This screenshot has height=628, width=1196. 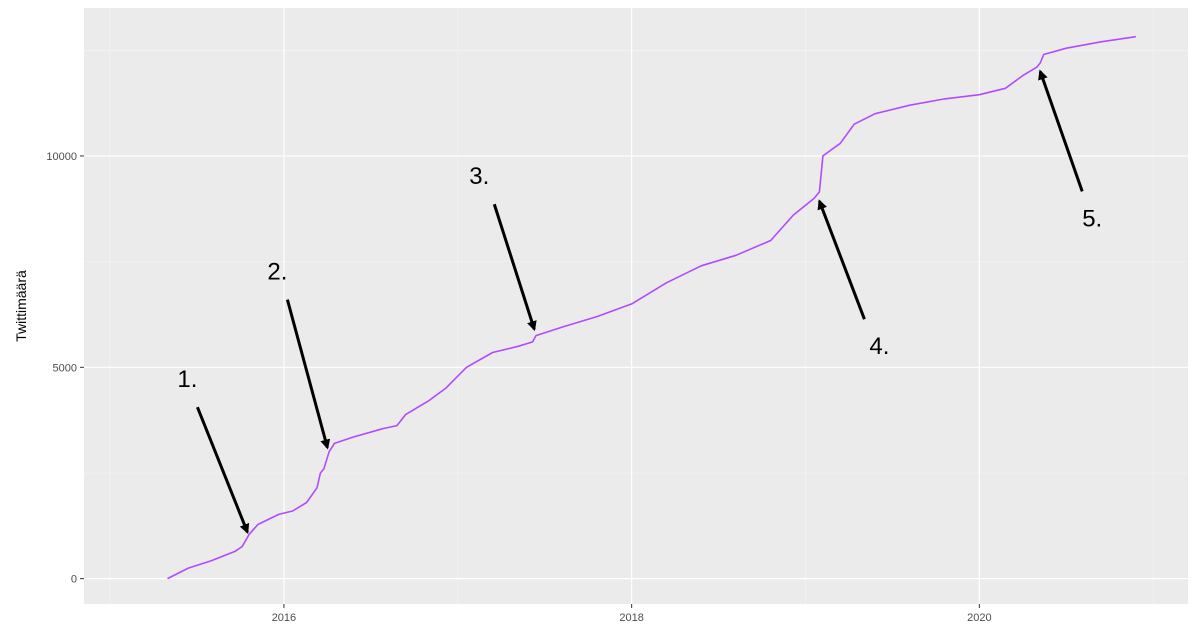 I want to click on x-axis-ticks: 2016 2018 2020, so click(x=632, y=614).